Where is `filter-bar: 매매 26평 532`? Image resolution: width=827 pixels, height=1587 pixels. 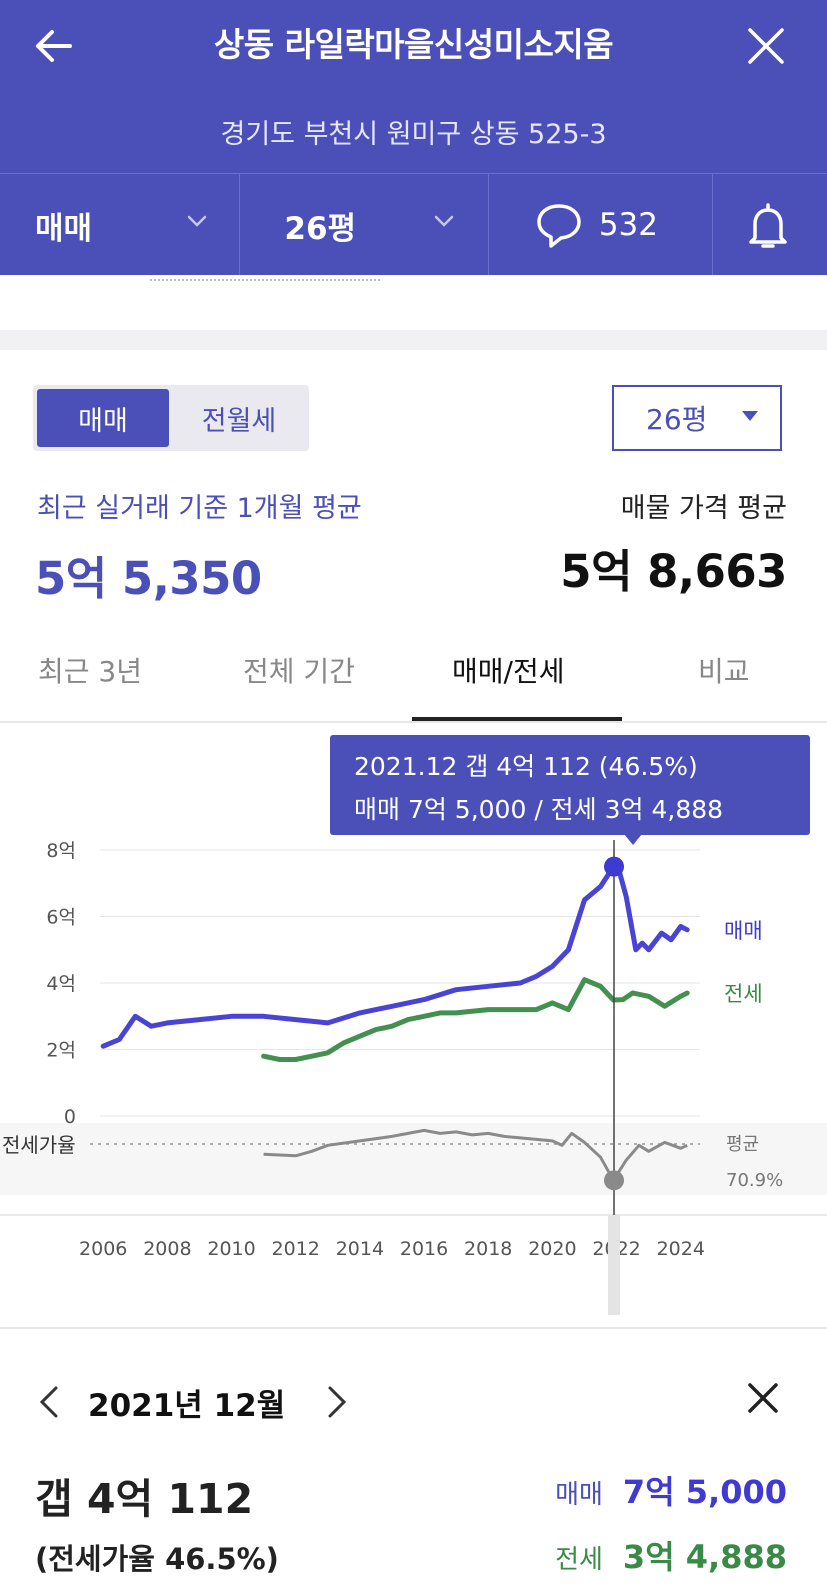
filter-bar: 매매 26평 532 is located at coordinates (413, 224).